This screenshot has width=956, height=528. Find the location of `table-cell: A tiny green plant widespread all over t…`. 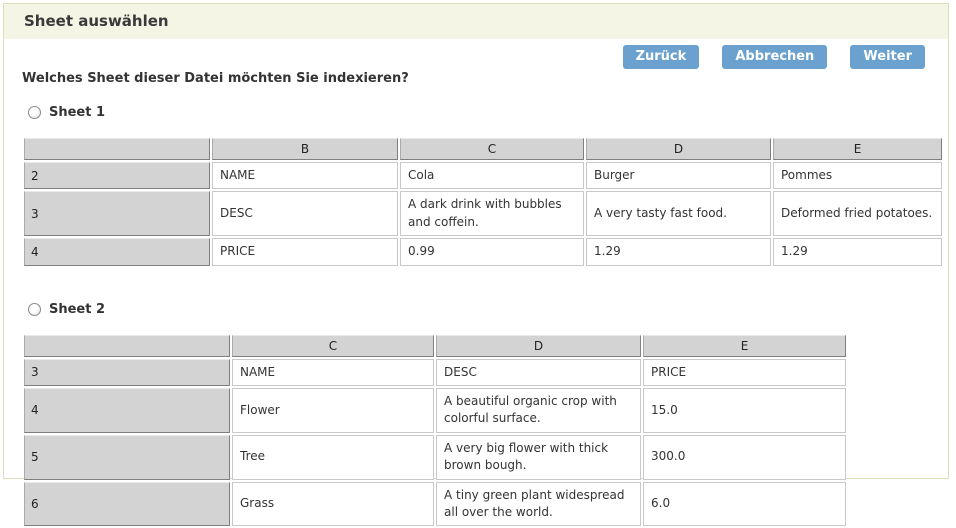

table-cell: A tiny green plant widespread all over t… is located at coordinates (538, 504).